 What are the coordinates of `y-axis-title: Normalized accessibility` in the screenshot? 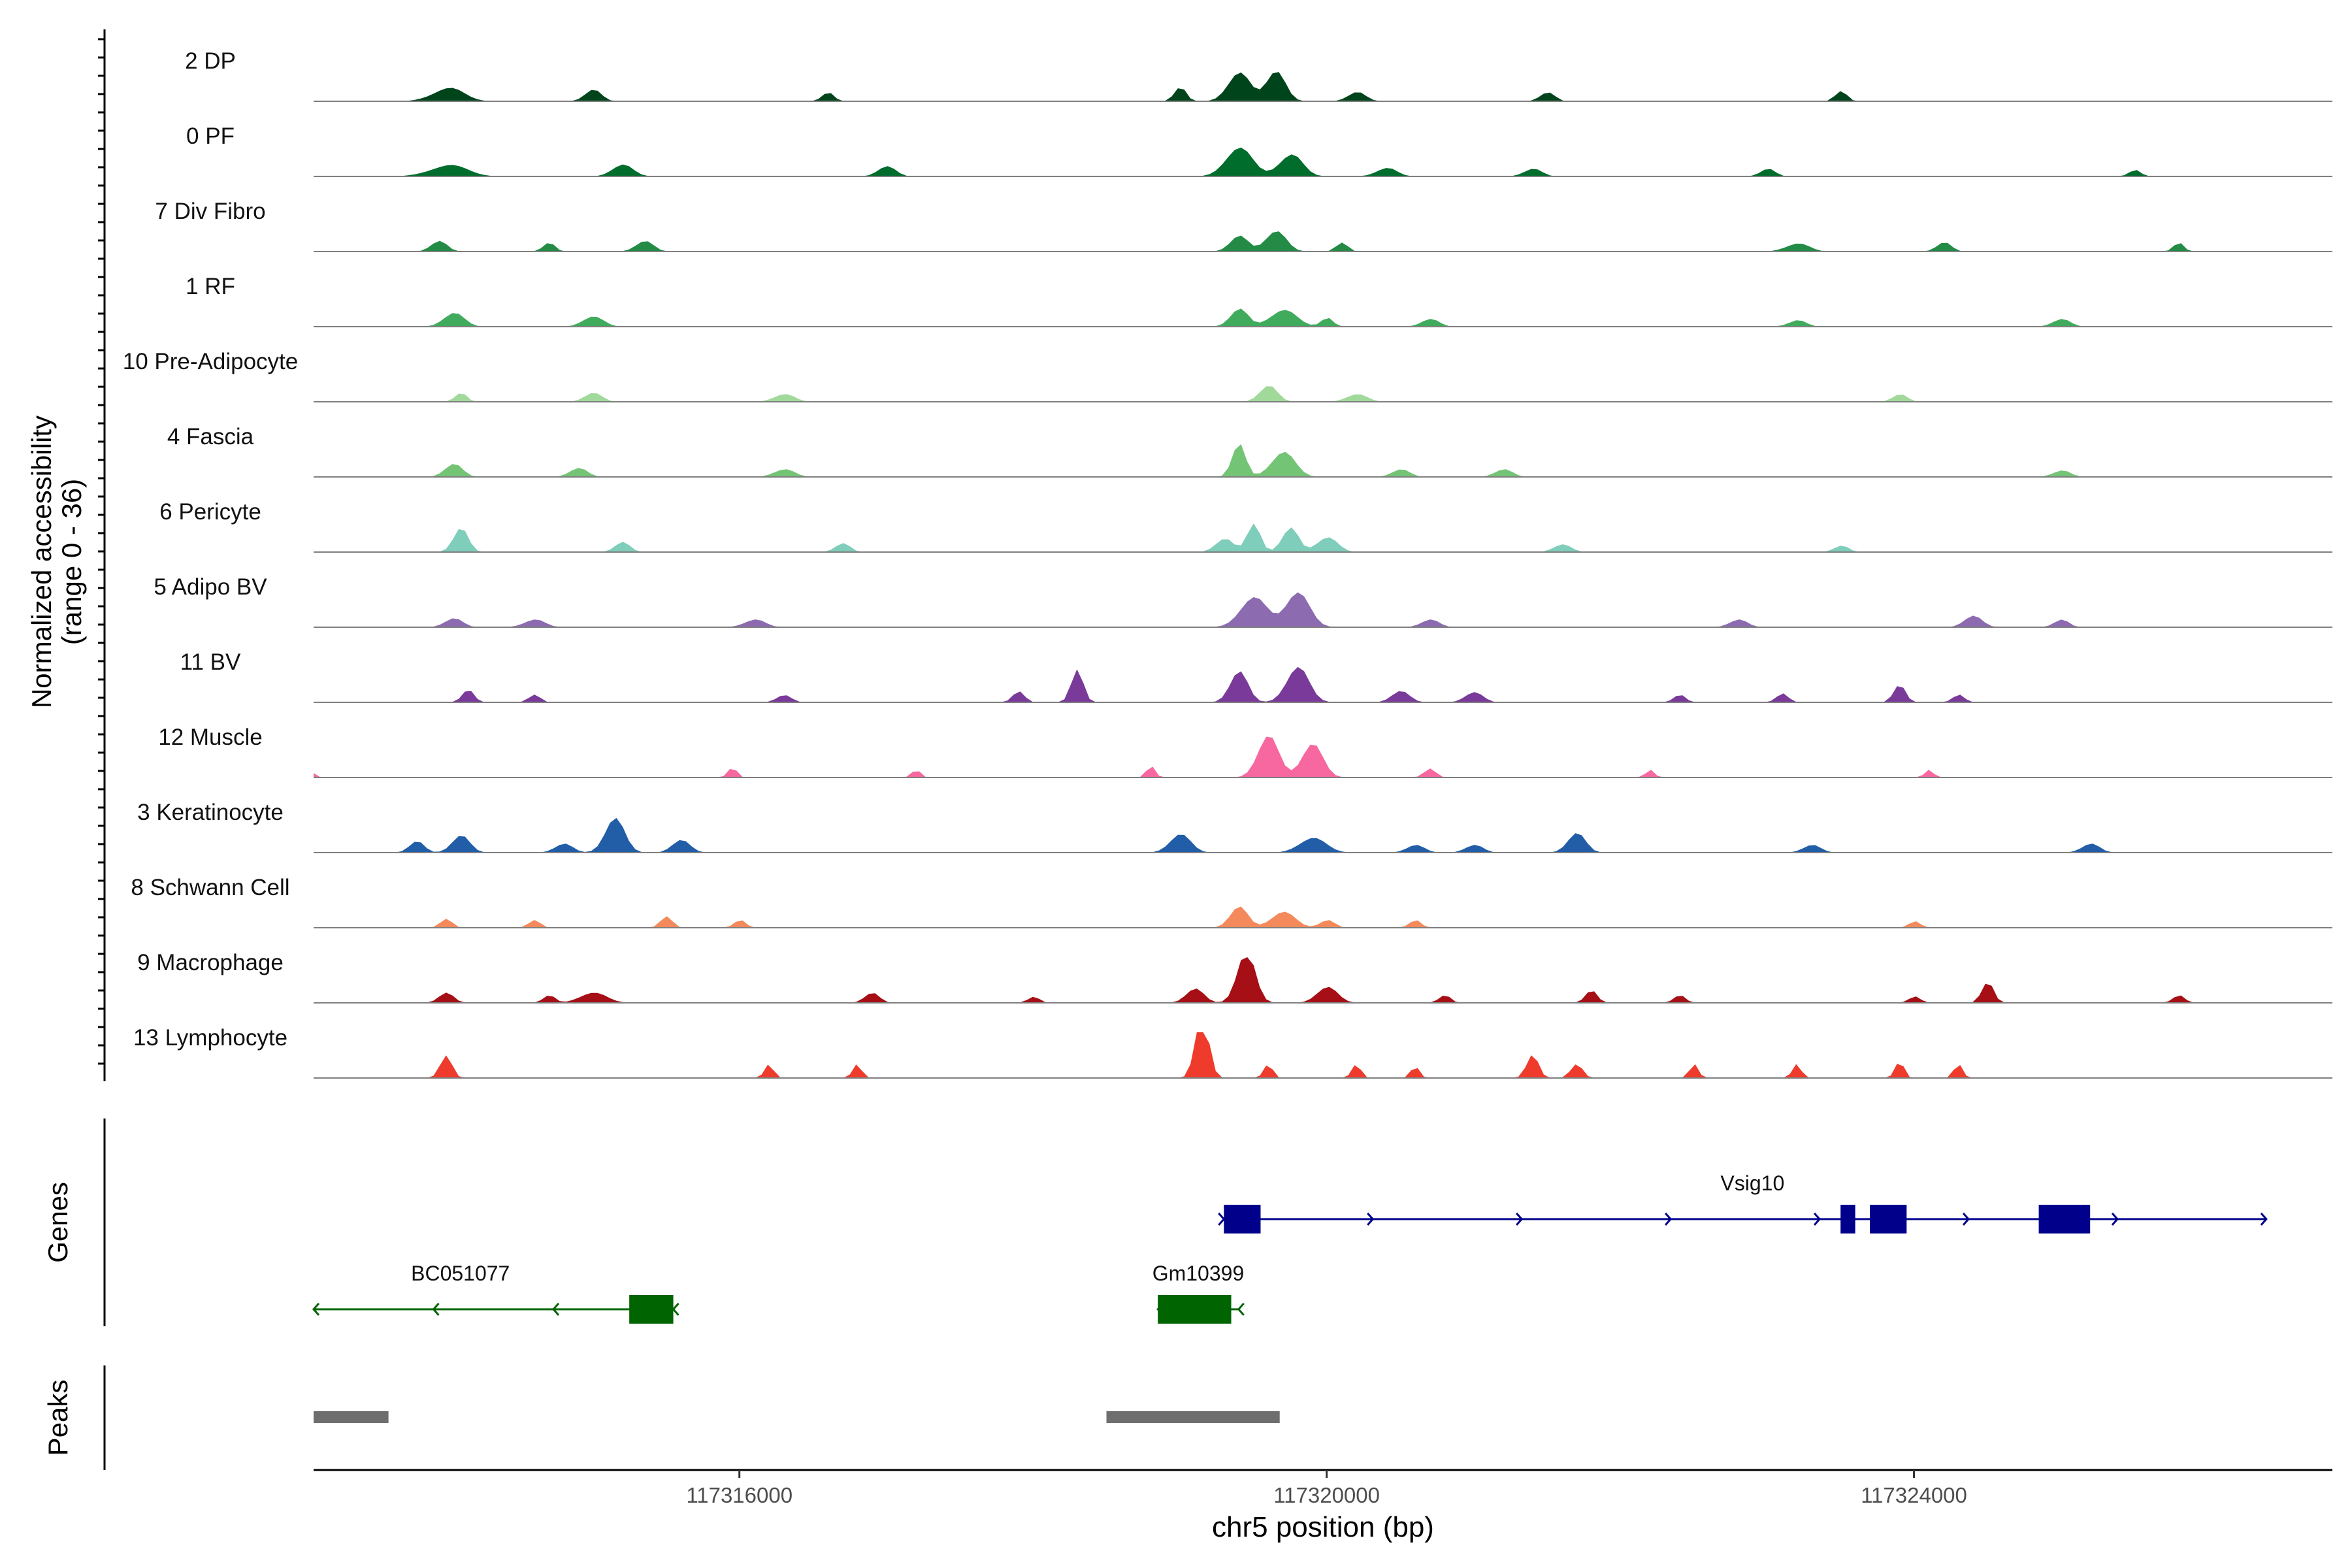 It's located at (41, 562).